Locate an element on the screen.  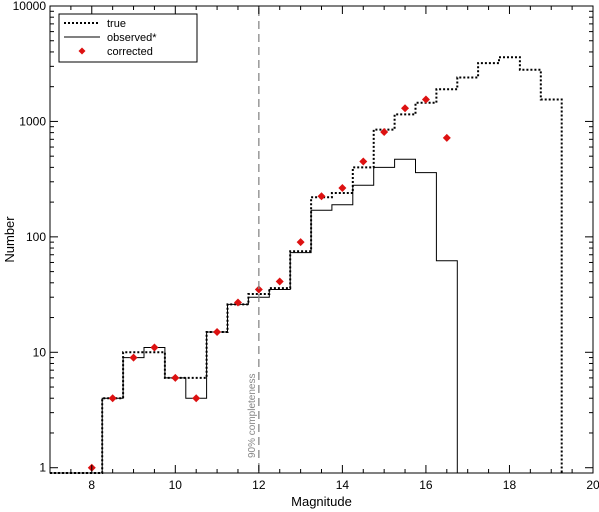
legend-label-observed: observed* is located at coordinates (132, 38).